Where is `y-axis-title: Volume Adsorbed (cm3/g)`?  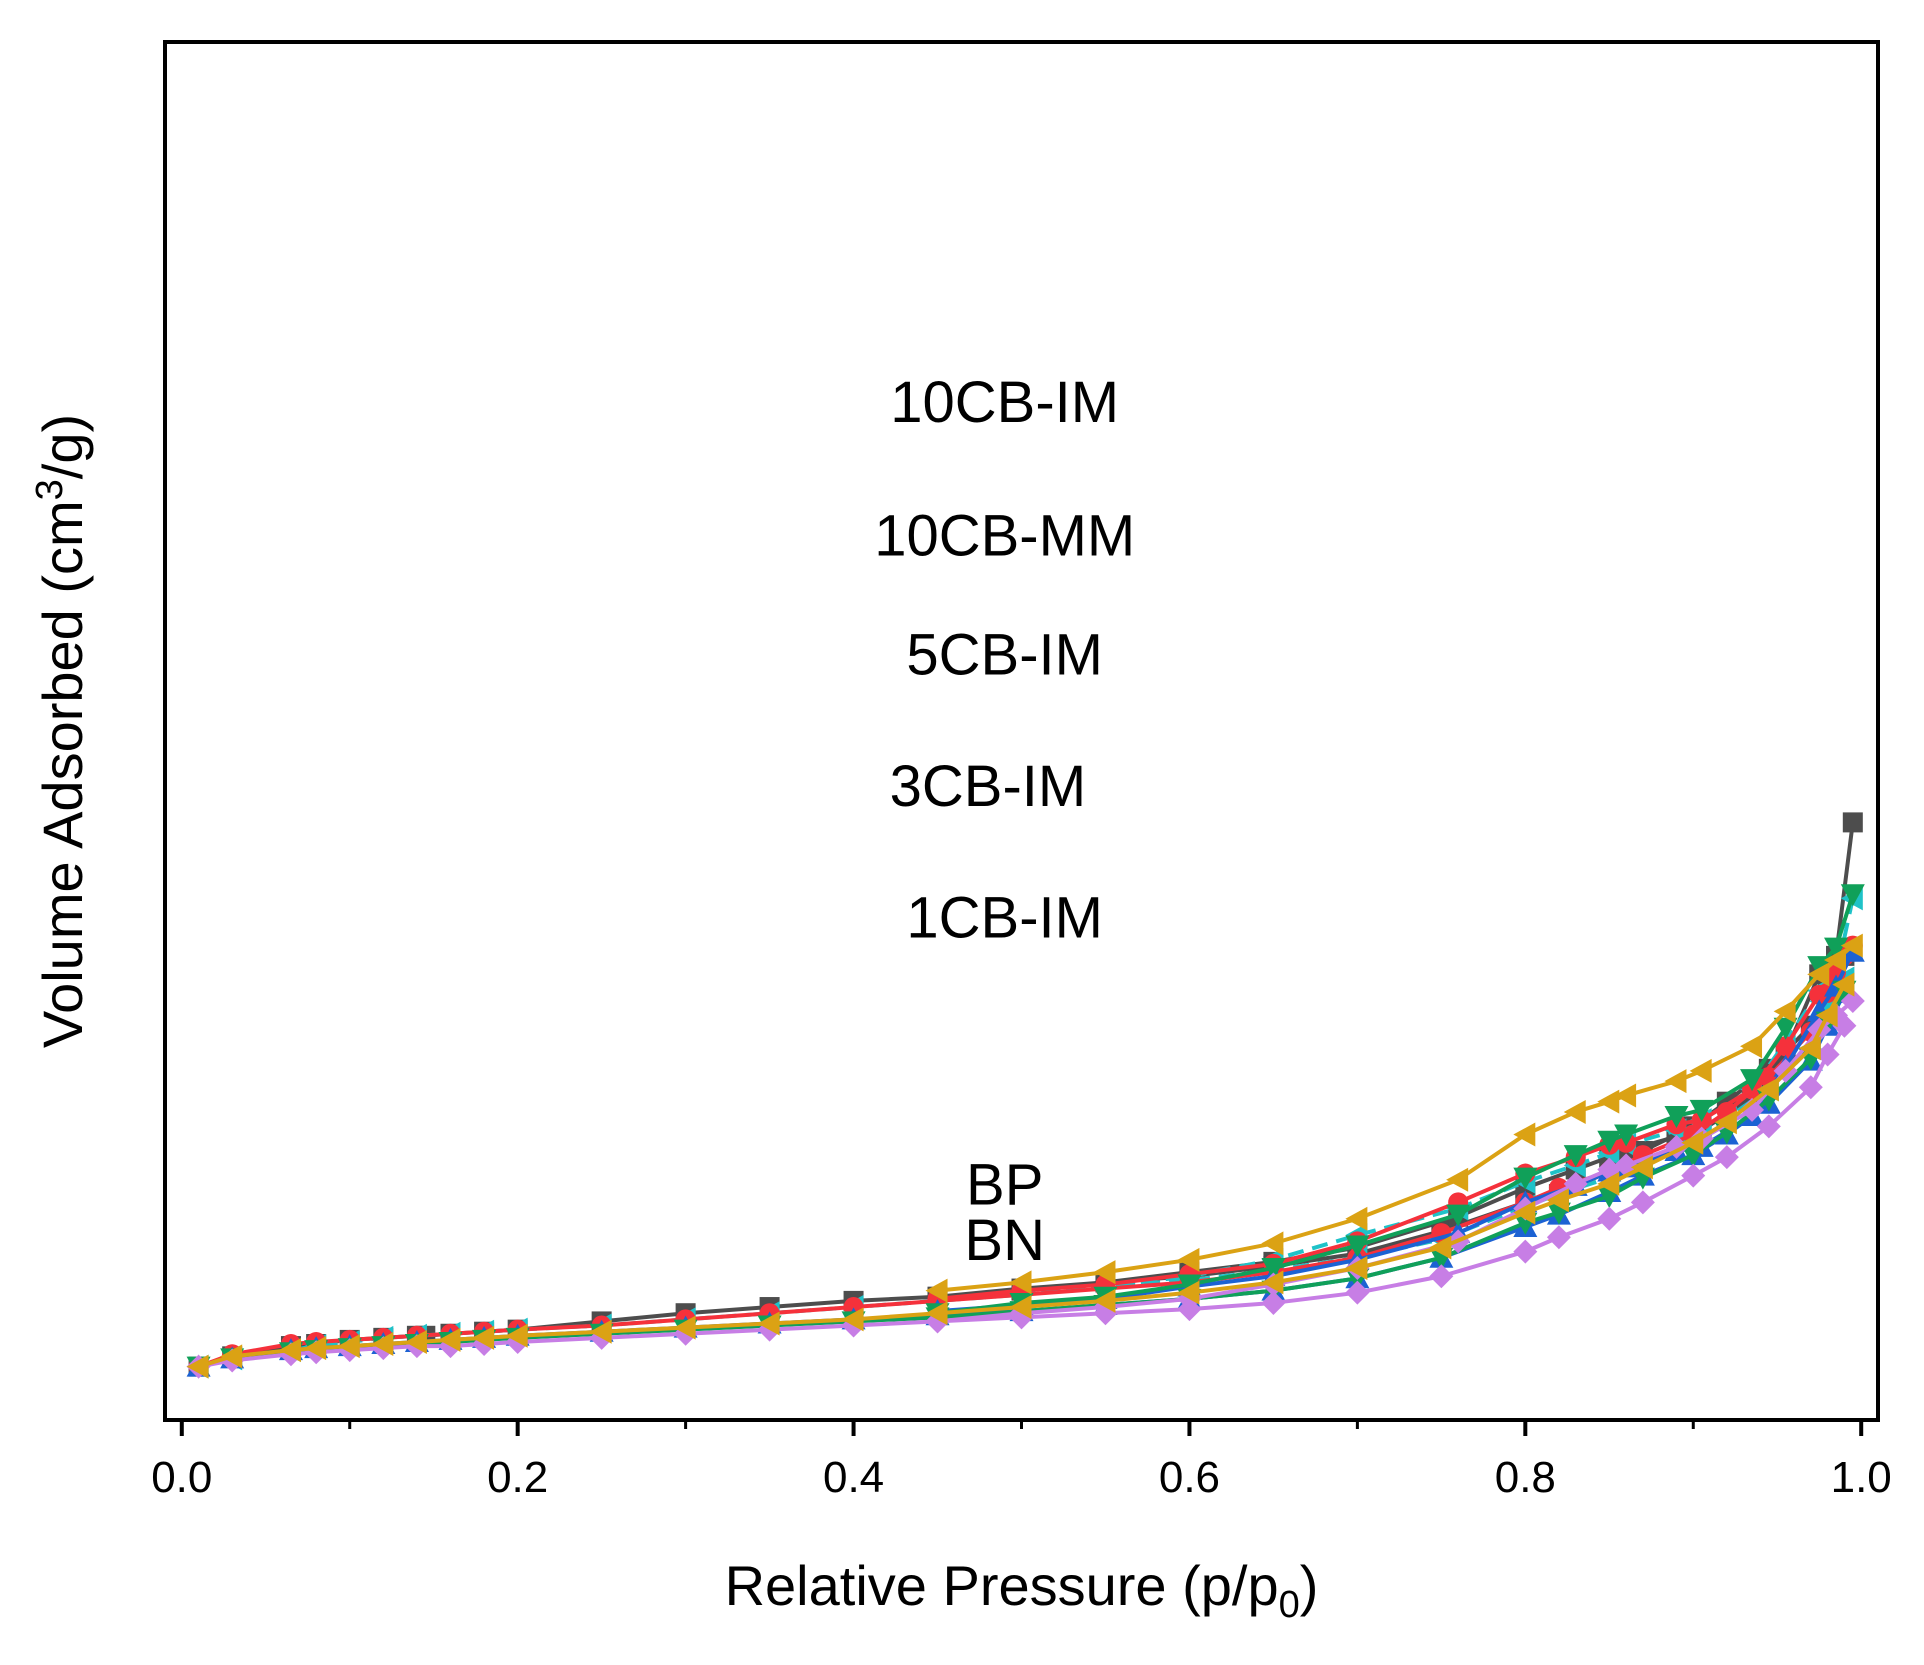 y-axis-title: Volume Adsorbed (cm3/g) is located at coordinates (61, 731).